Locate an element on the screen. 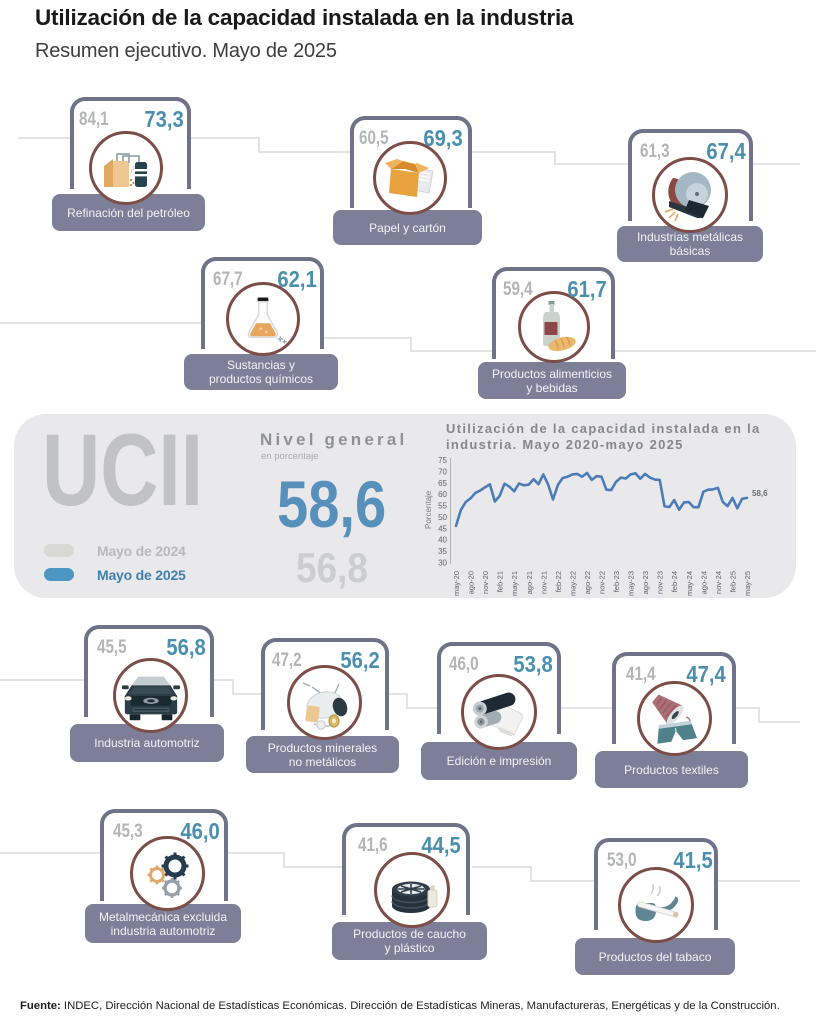 The height and width of the screenshot is (1024, 816). svg-text: 30 is located at coordinates (442, 563).